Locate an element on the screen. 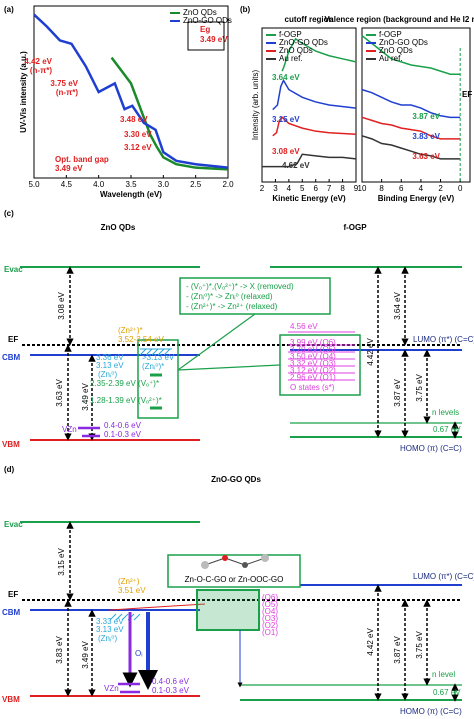 The height and width of the screenshot is (719, 474). diagram-label: (Znᵢ⁰)* is located at coordinates (153, 366).